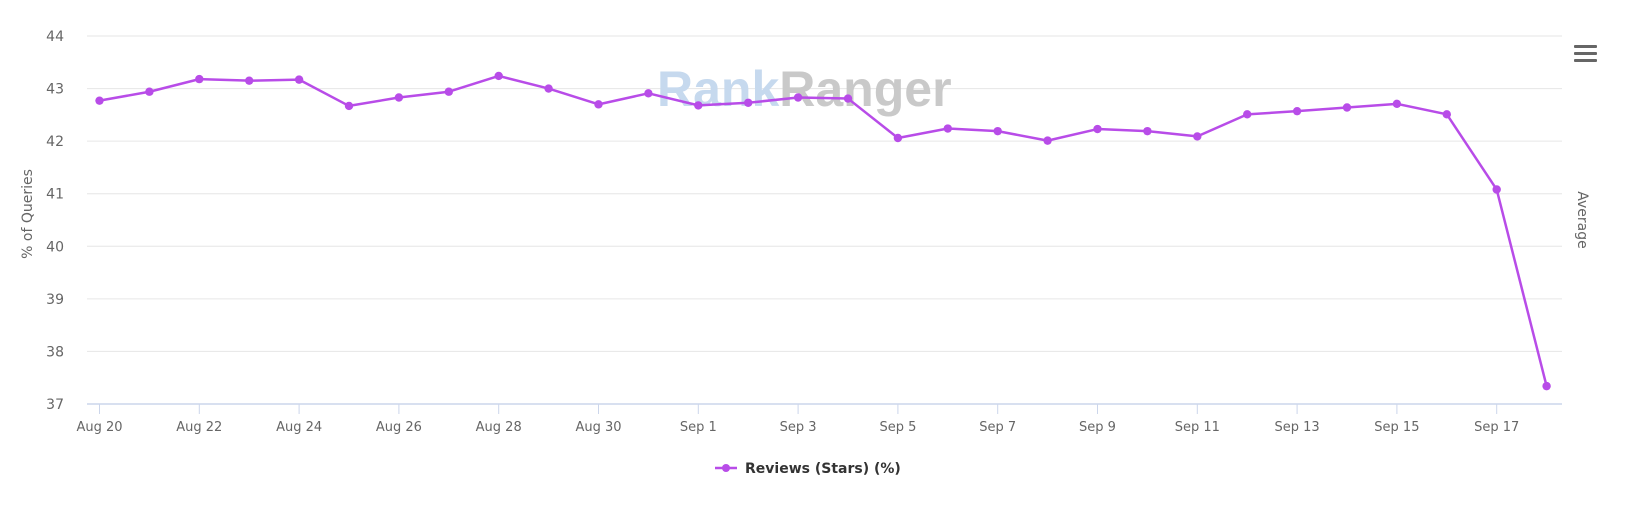 The width and height of the screenshot is (1628, 506). Describe the element at coordinates (1582, 220) in the screenshot. I see `y-axis-right-title: Average` at that location.